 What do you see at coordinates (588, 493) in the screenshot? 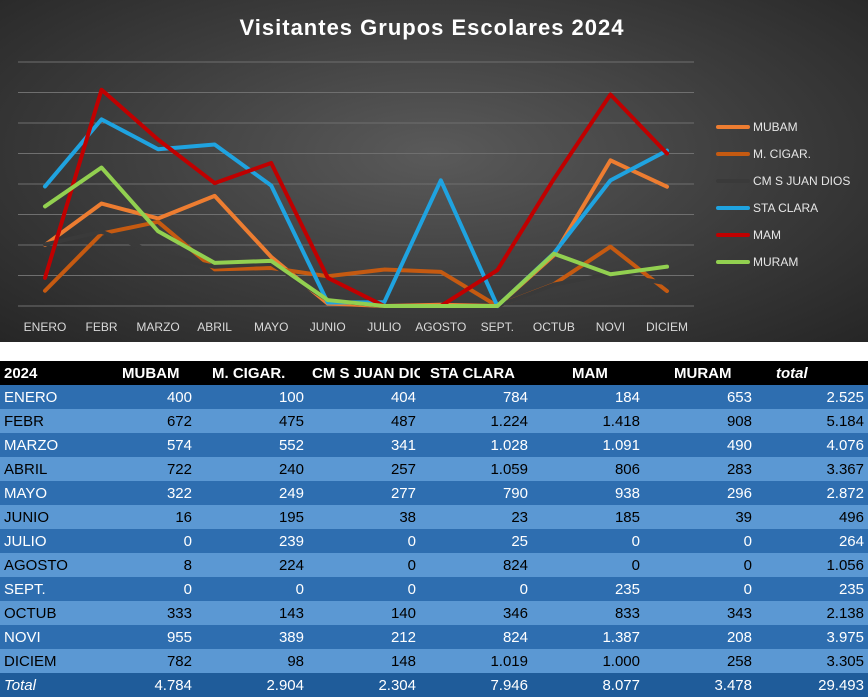
I see `table-cell: 938` at bounding box center [588, 493].